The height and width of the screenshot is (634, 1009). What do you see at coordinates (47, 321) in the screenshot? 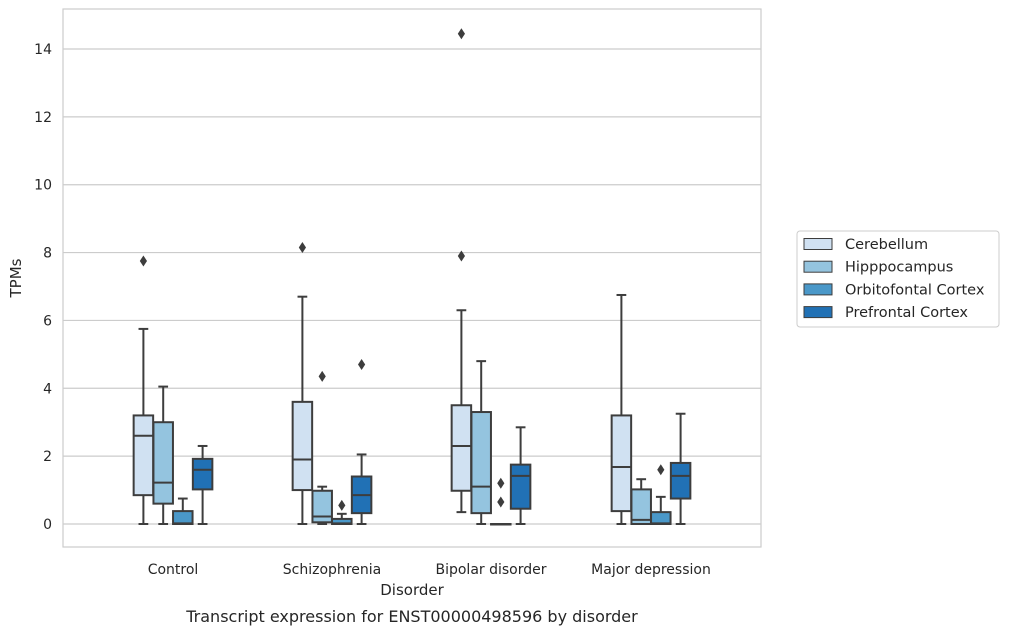
I see `y-tick-label: 6` at bounding box center [47, 321].